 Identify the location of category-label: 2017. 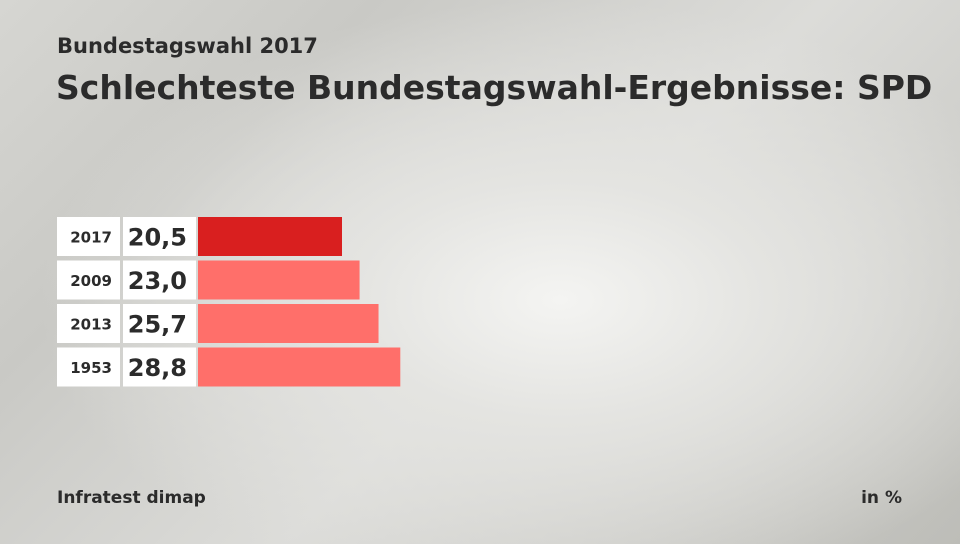
(91, 238).